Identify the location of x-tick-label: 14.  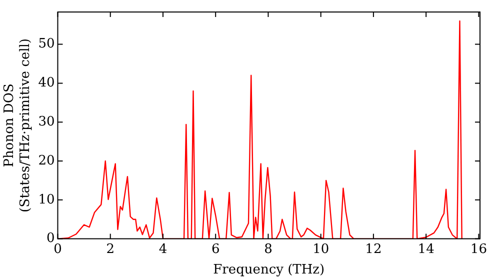
(426, 249).